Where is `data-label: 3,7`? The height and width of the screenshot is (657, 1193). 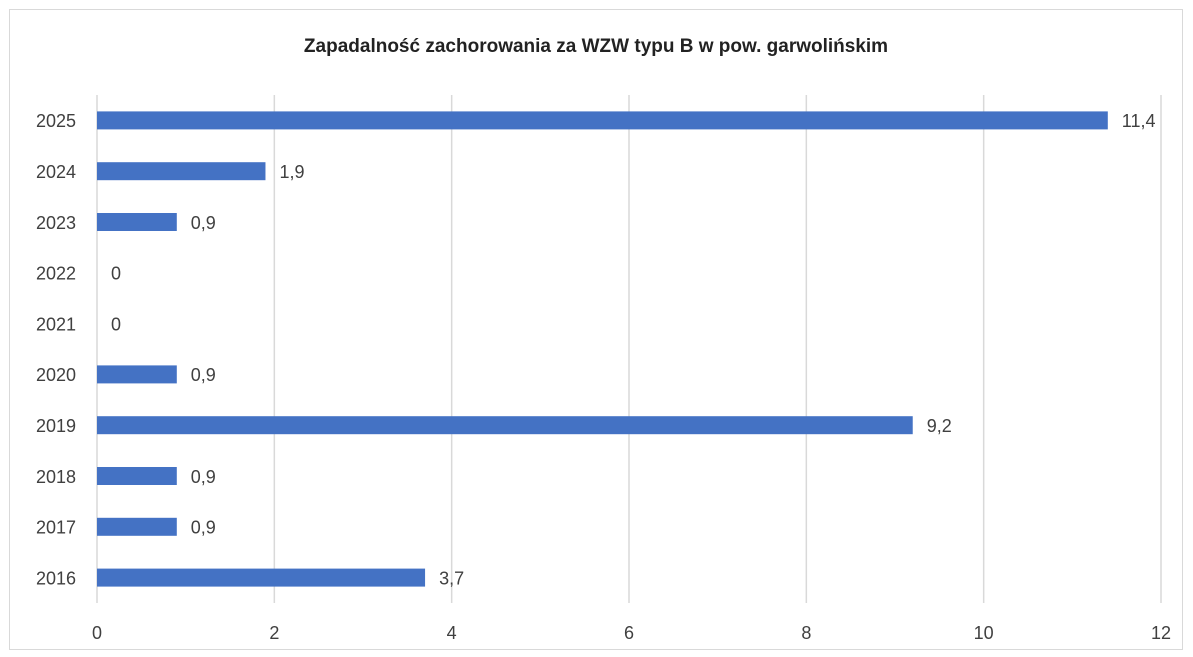
data-label: 3,7 is located at coordinates (451, 578).